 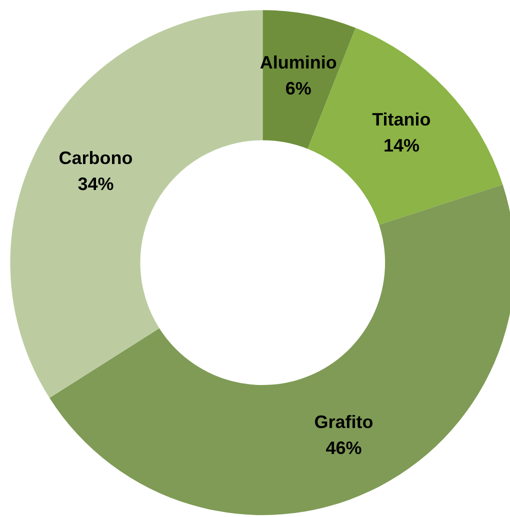 I want to click on slice-label: Carbono, so click(x=95, y=158).